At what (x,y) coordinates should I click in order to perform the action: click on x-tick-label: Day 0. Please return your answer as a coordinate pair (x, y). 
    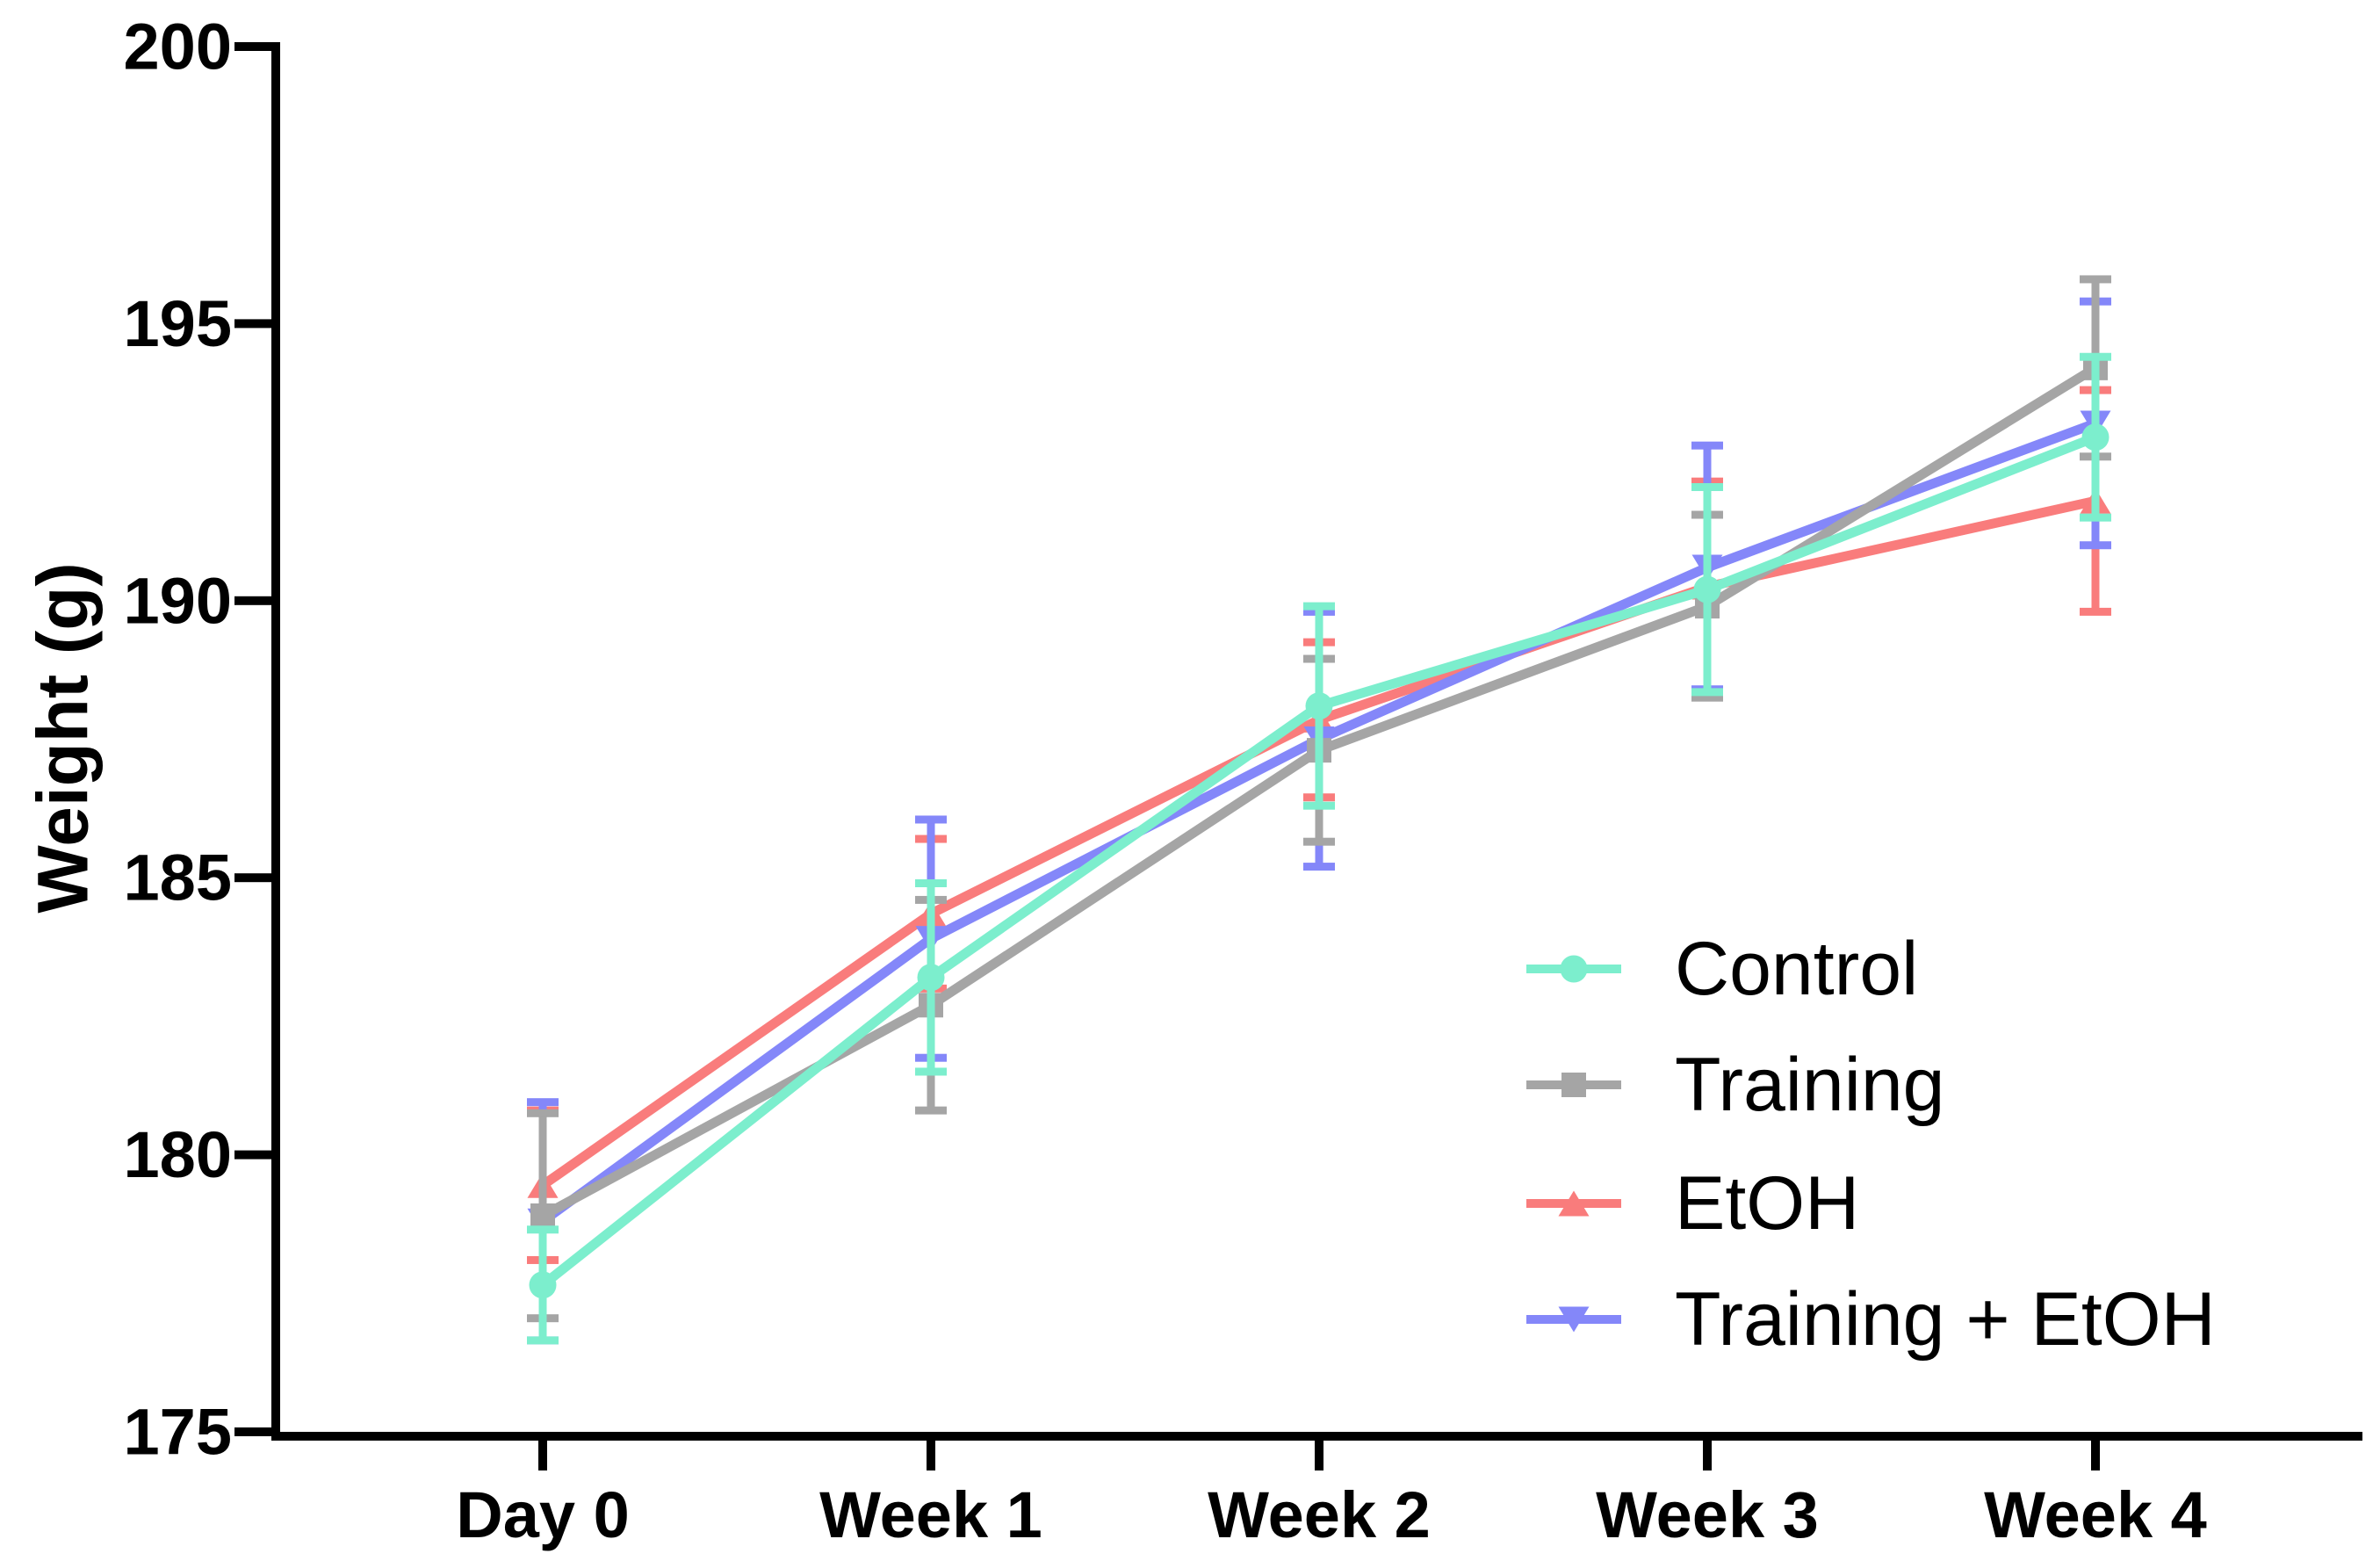
    Looking at the image, I should click on (542, 1515).